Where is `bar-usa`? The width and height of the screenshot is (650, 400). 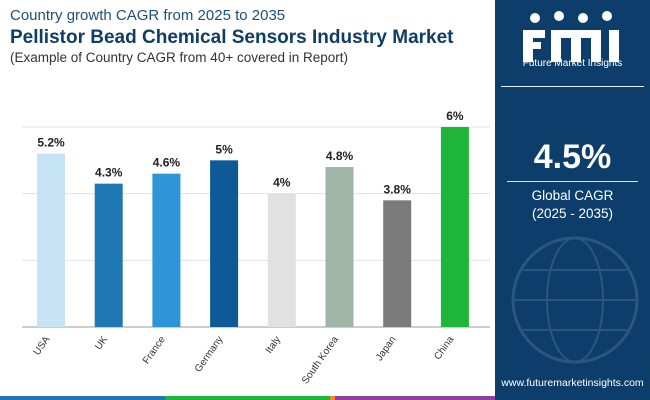 bar-usa is located at coordinates (51, 240).